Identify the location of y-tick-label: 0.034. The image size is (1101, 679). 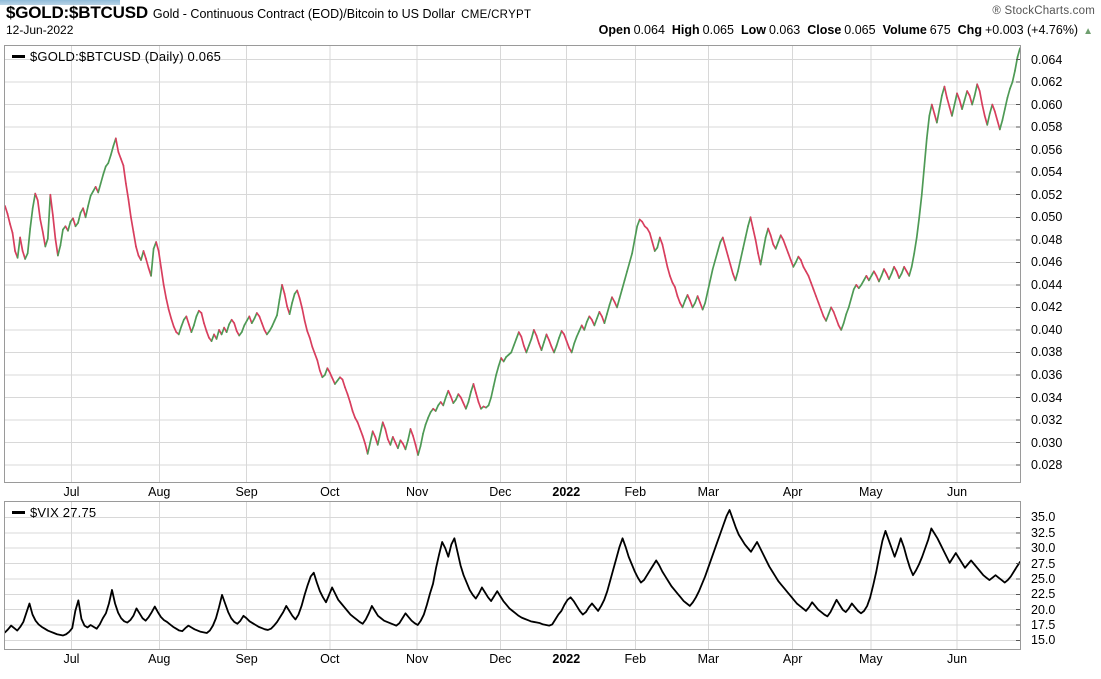
(1047, 397).